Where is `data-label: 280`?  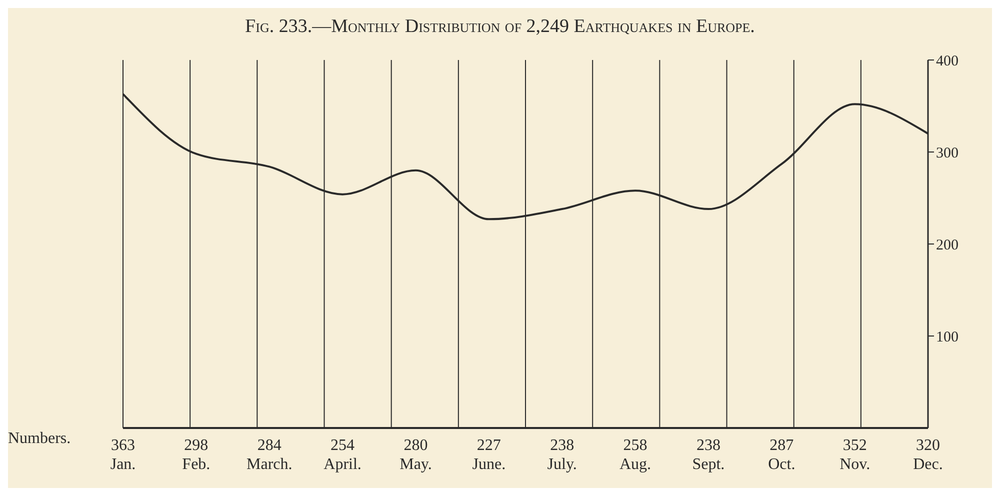
data-label: 280 is located at coordinates (416, 445).